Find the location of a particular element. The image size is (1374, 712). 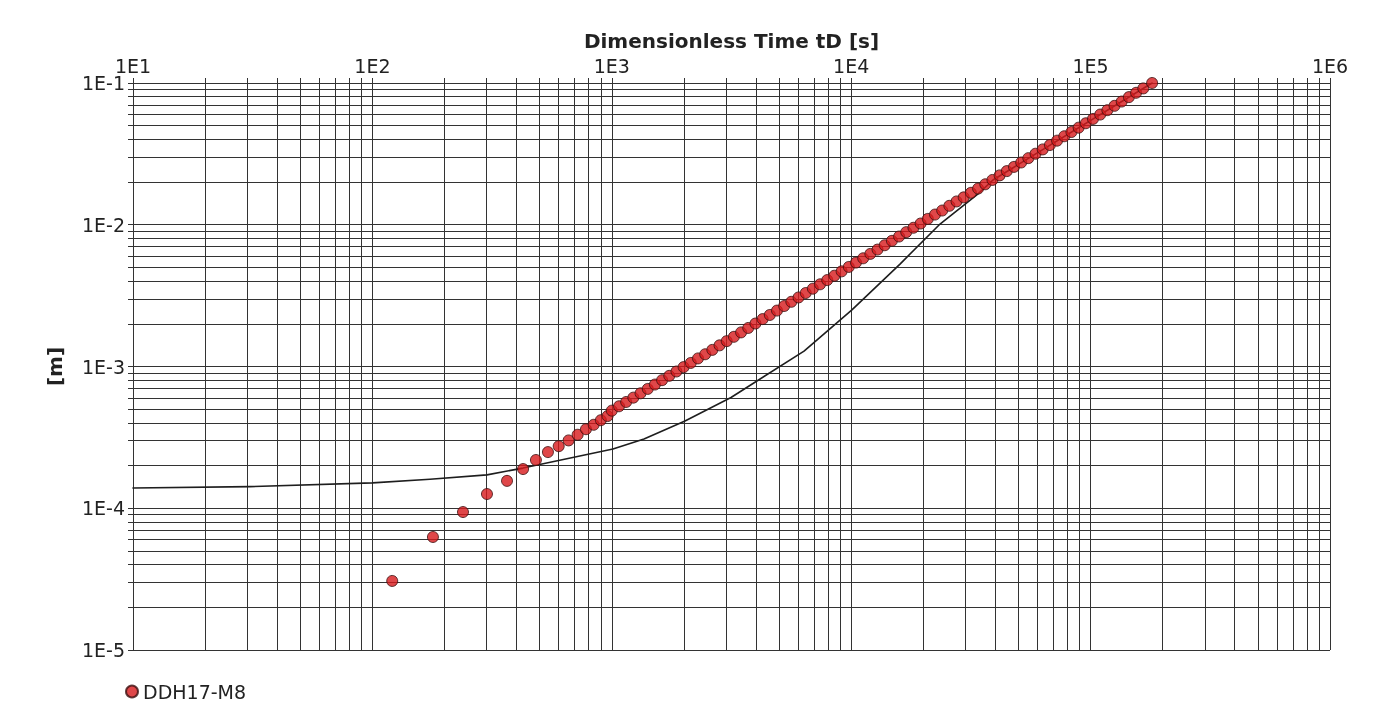

y-tick-label: 1E-2 is located at coordinates (103, 224).